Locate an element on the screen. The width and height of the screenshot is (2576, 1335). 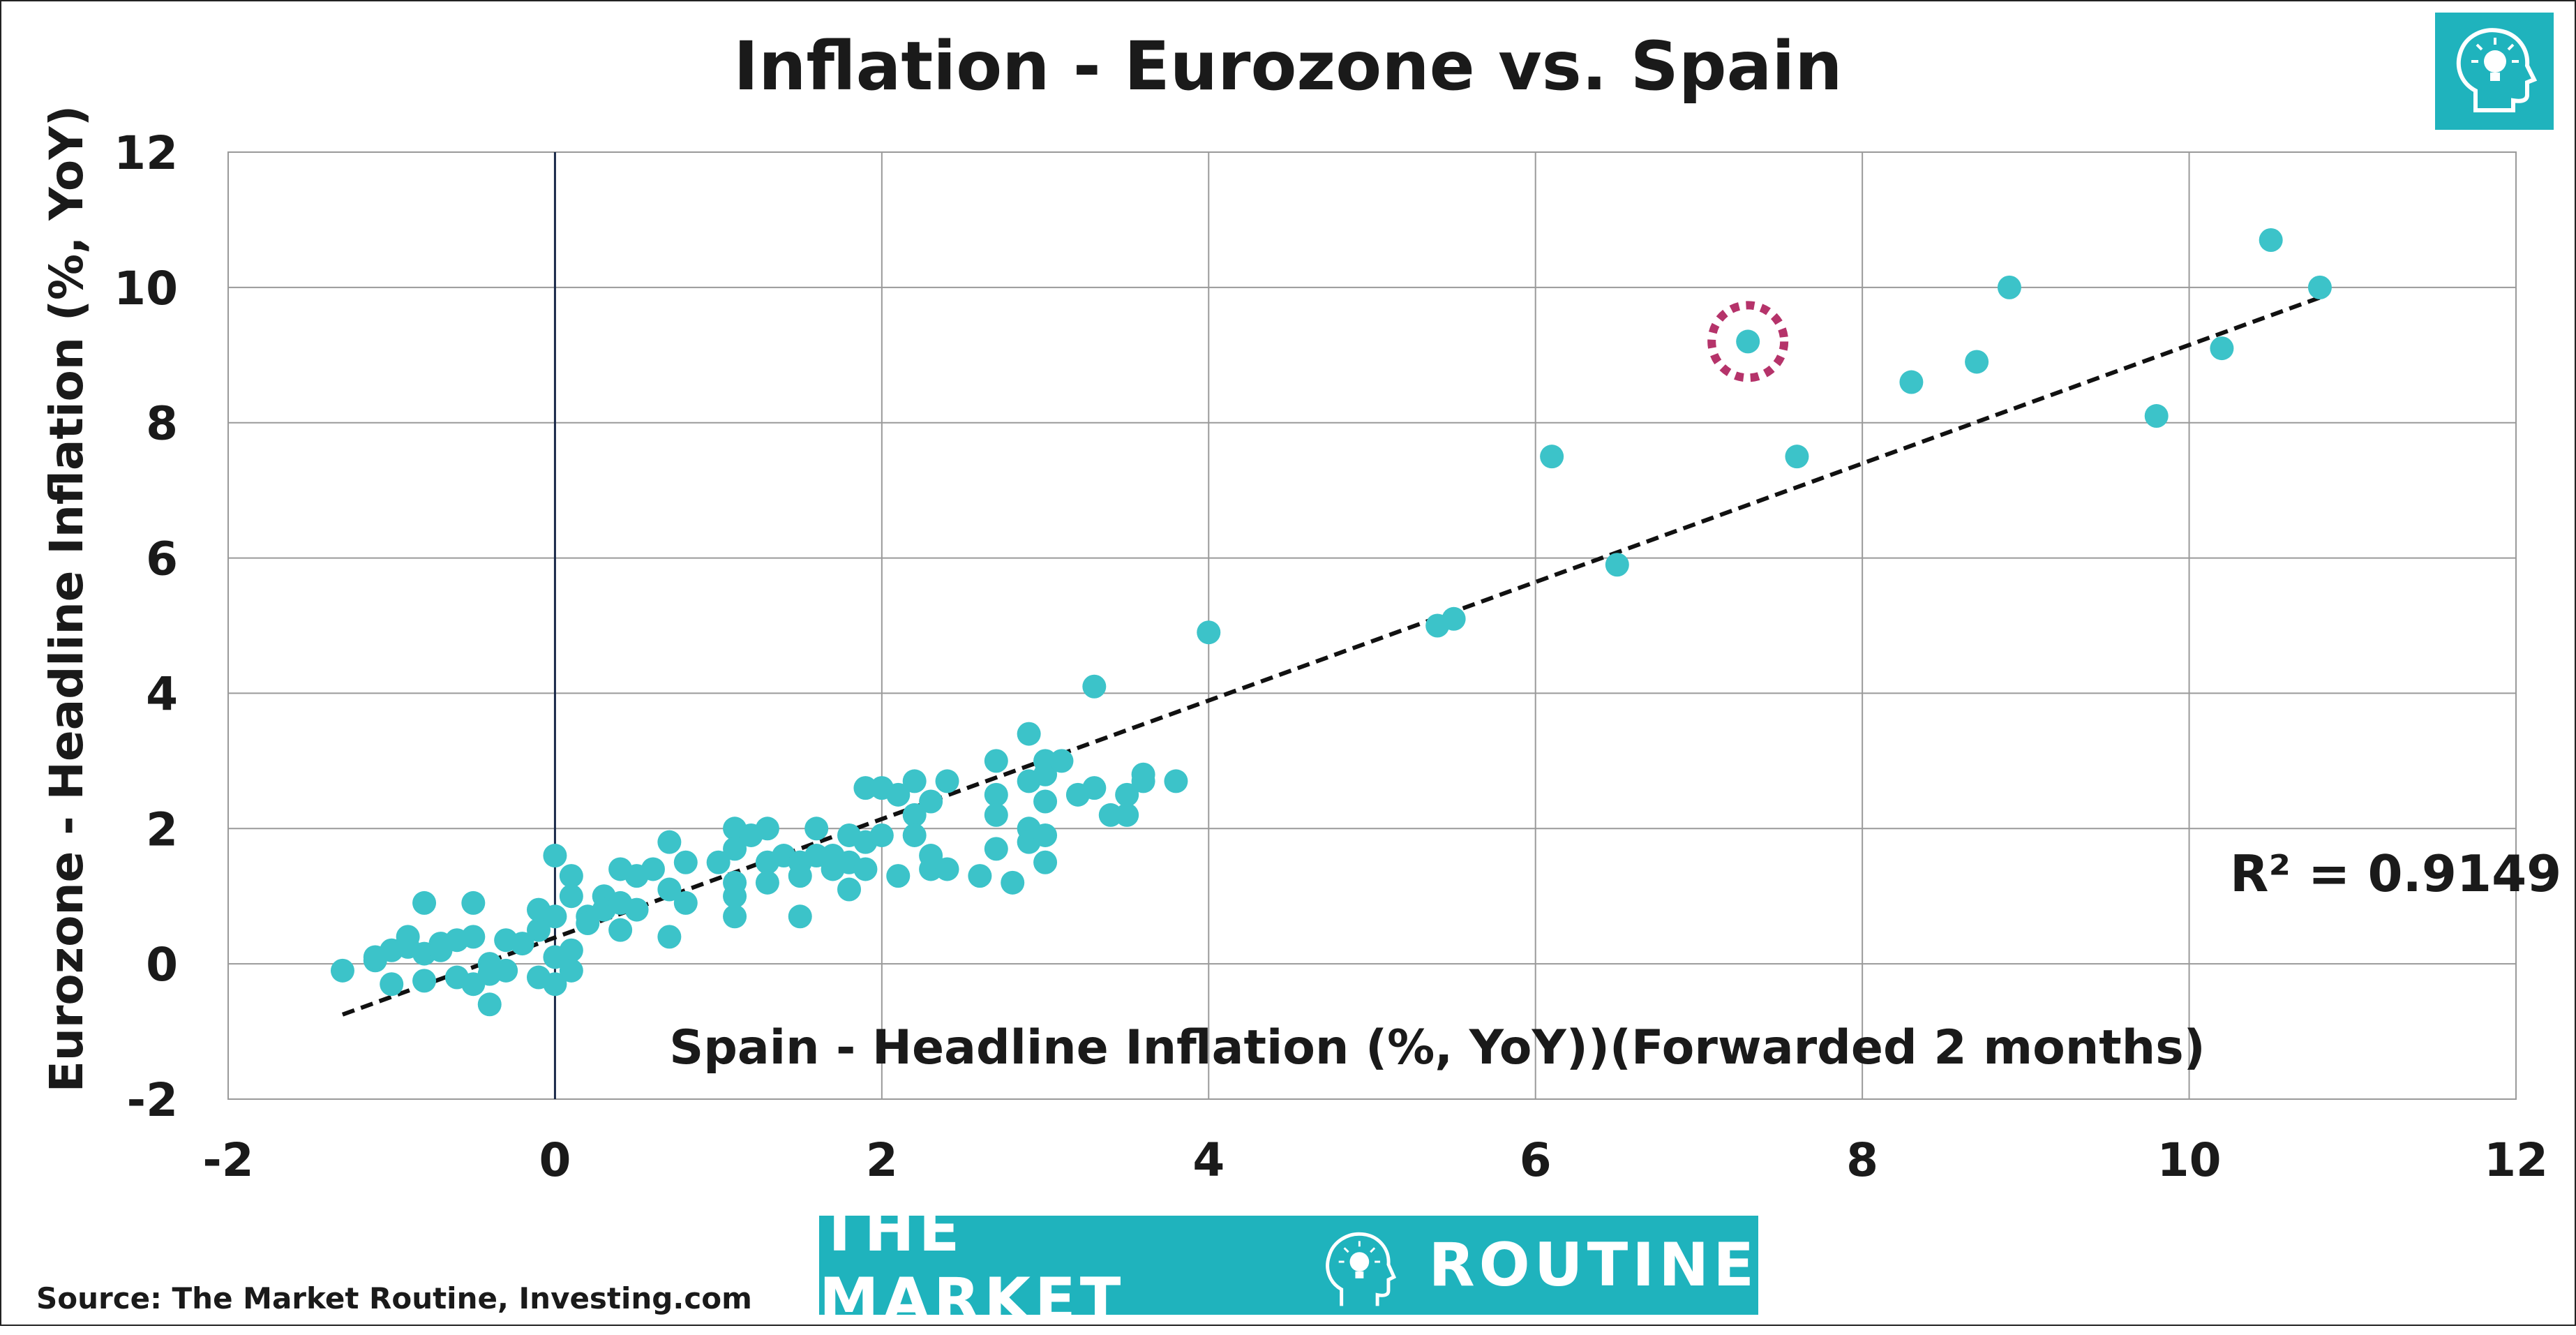
highlight-ring is located at coordinates (1748, 341).